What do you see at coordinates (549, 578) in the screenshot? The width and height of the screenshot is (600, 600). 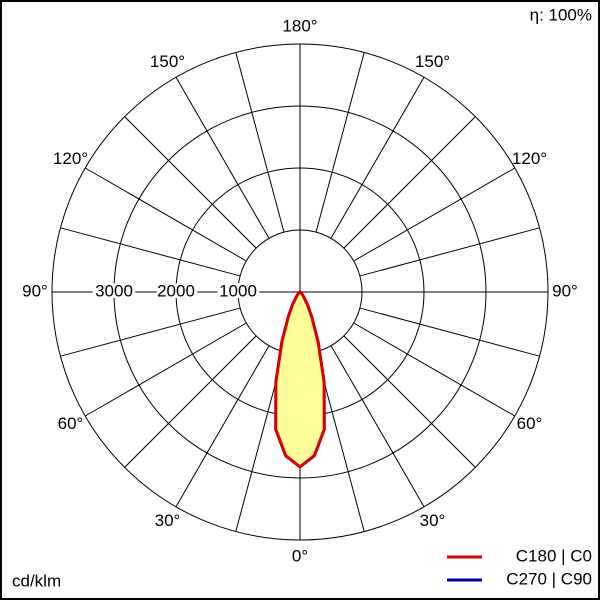 I see `legend-label: C270 | C90` at bounding box center [549, 578].